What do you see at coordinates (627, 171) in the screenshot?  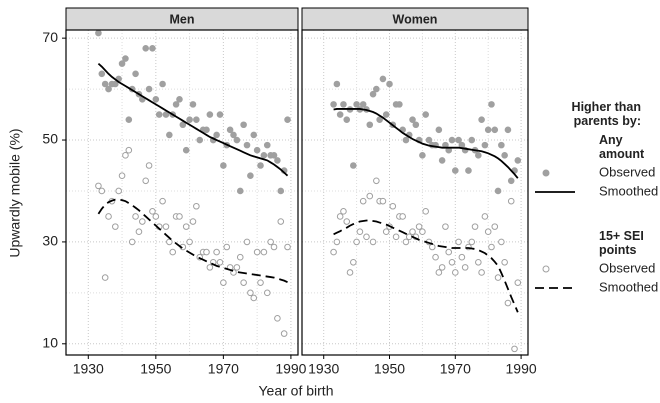 I see `legend-label: Observed` at bounding box center [627, 171].